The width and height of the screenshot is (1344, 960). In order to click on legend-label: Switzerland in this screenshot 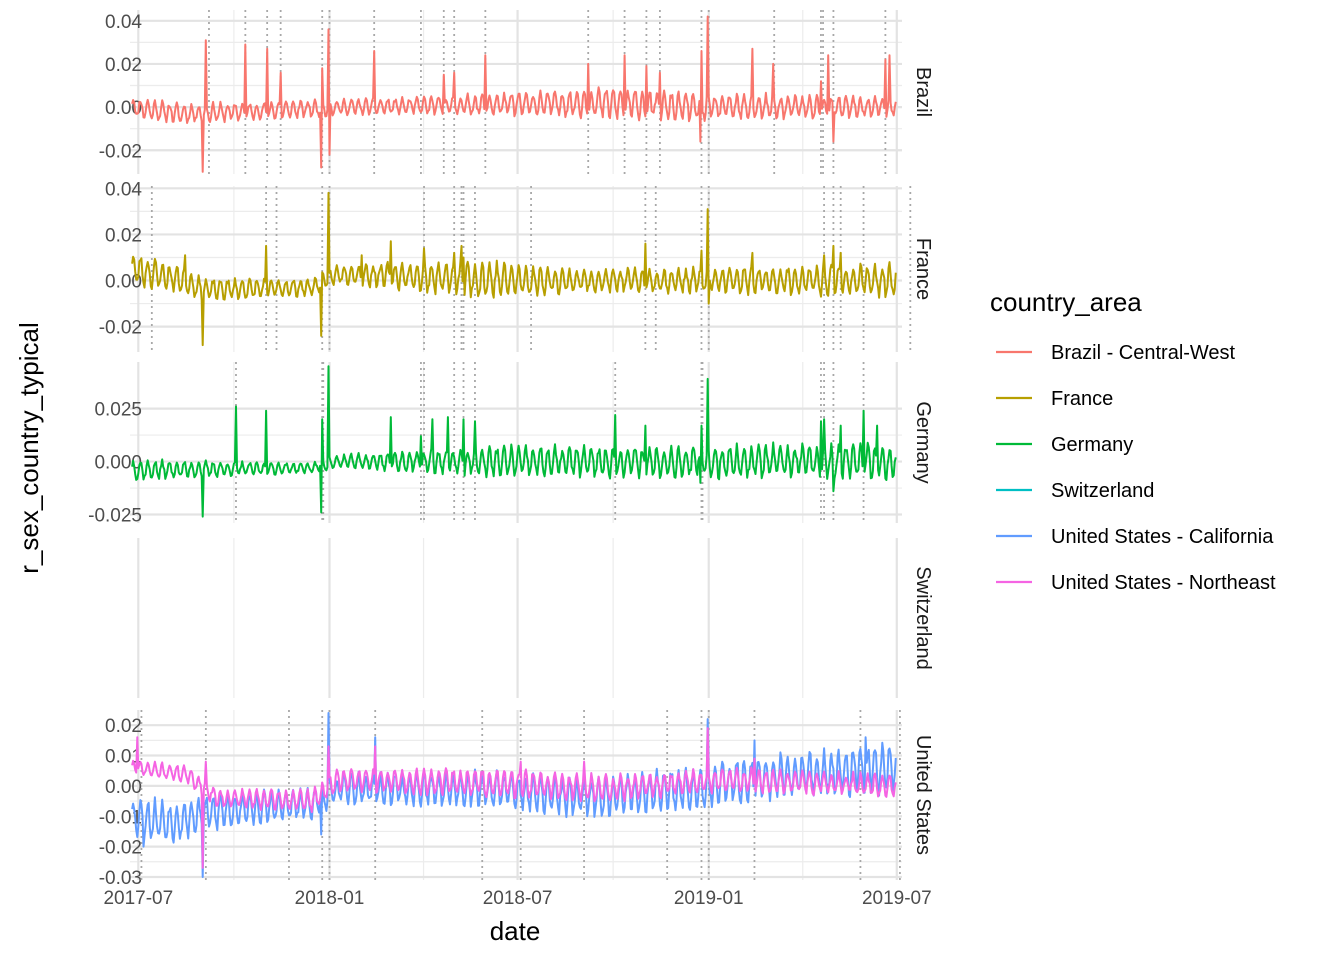, I will do `click(1102, 491)`.